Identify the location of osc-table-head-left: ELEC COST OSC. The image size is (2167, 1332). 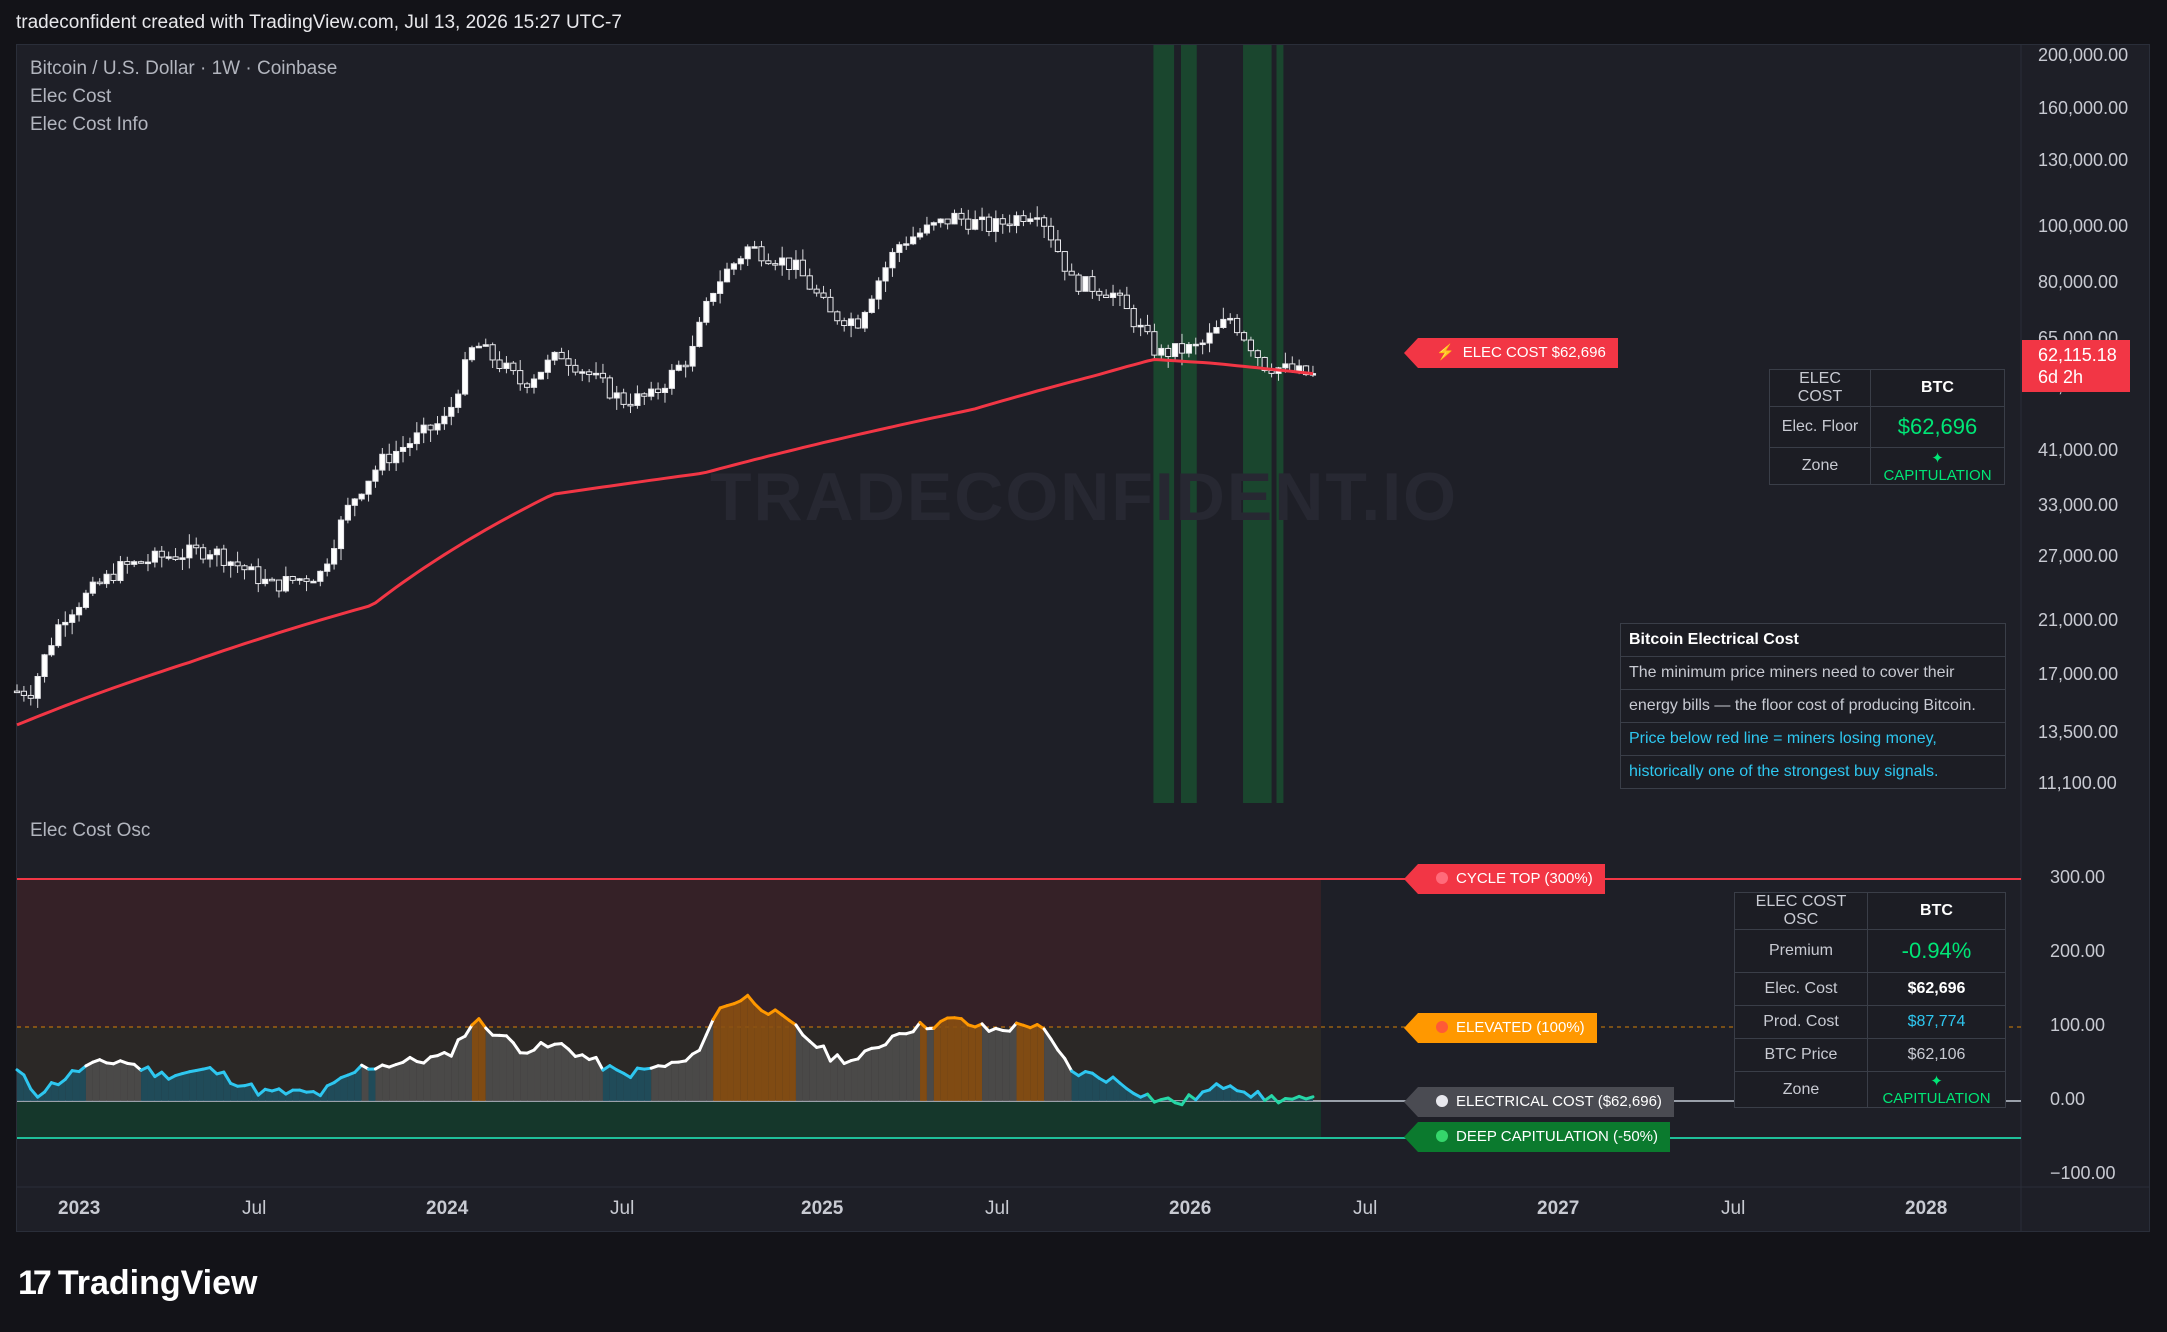
(1801, 911).